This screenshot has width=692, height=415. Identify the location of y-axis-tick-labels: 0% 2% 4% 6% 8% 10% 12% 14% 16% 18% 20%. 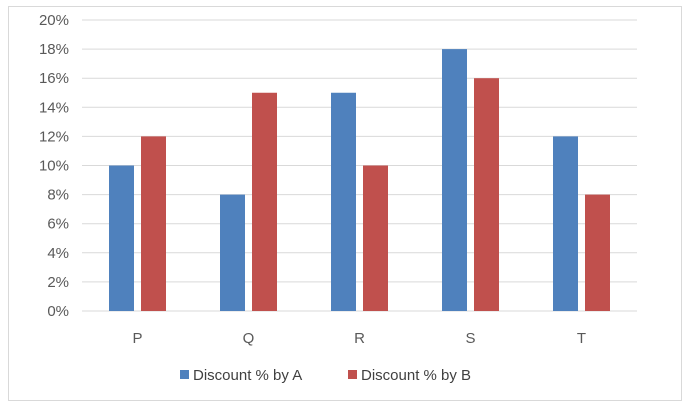
(54, 166).